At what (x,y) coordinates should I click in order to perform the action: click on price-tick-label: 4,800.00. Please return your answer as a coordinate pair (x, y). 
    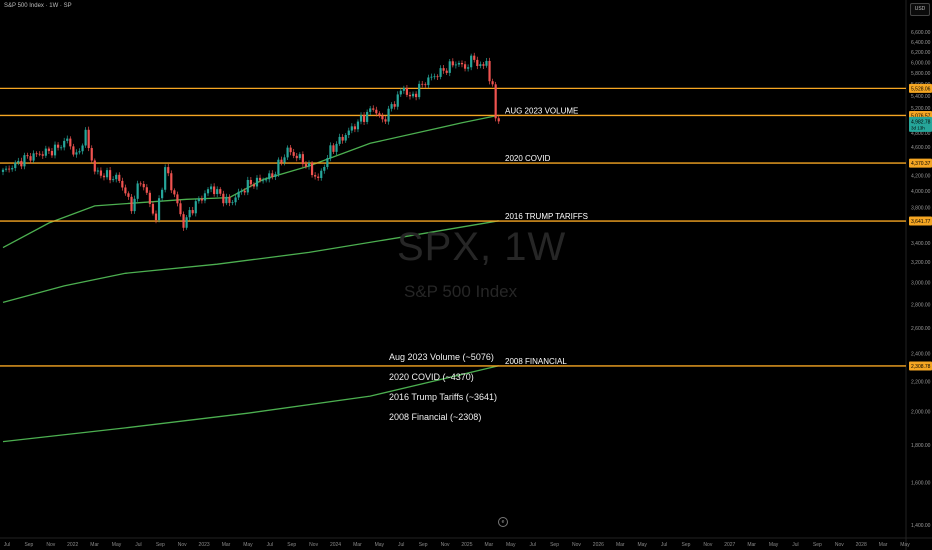
    Looking at the image, I should click on (921, 134).